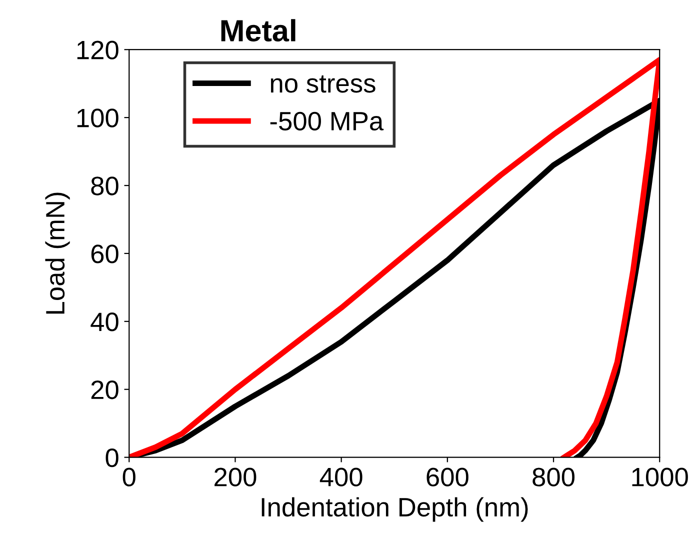 The image size is (698, 551). Describe the element at coordinates (97, 118) in the screenshot. I see `y-tick-label: 100` at that location.